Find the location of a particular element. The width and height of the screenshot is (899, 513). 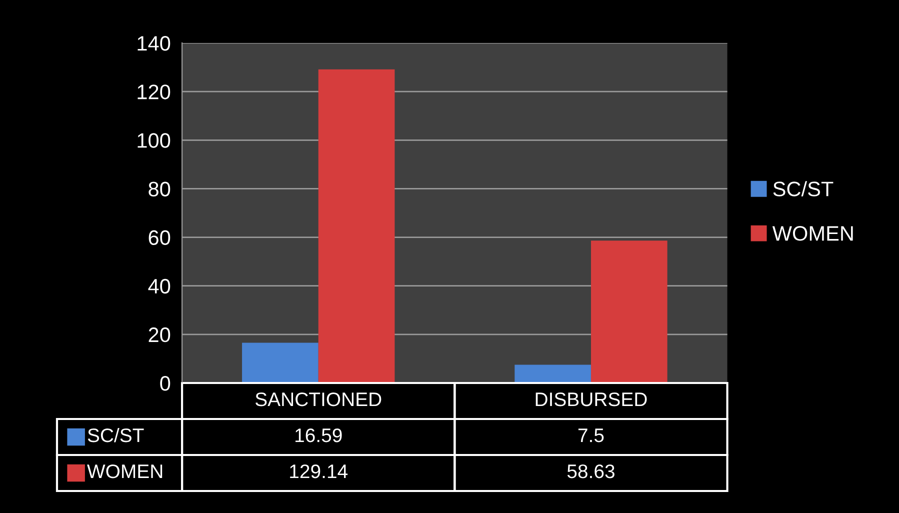

y-tick-label: 120 is located at coordinates (154, 92).